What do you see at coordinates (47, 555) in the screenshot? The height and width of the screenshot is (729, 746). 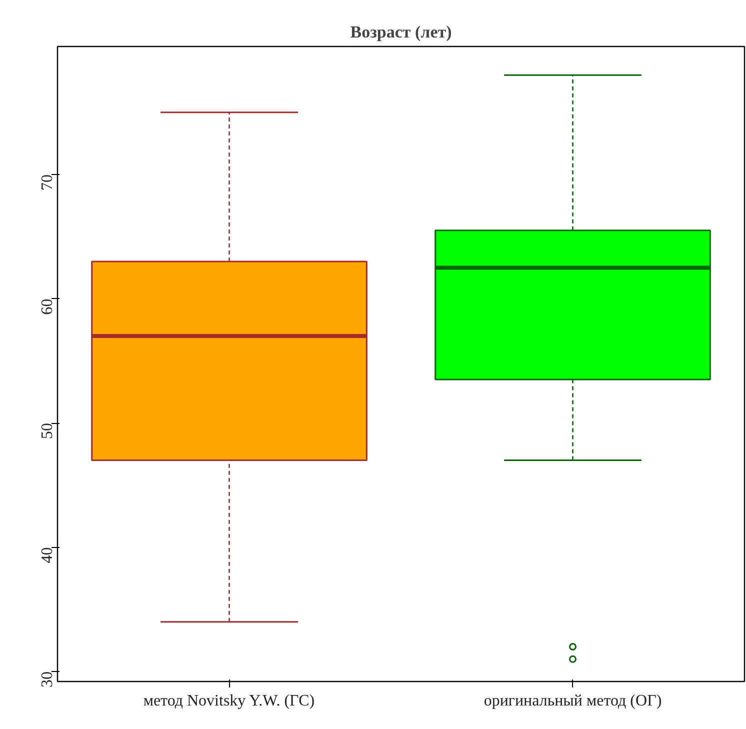 I see `y-tick-label: 40` at bounding box center [47, 555].